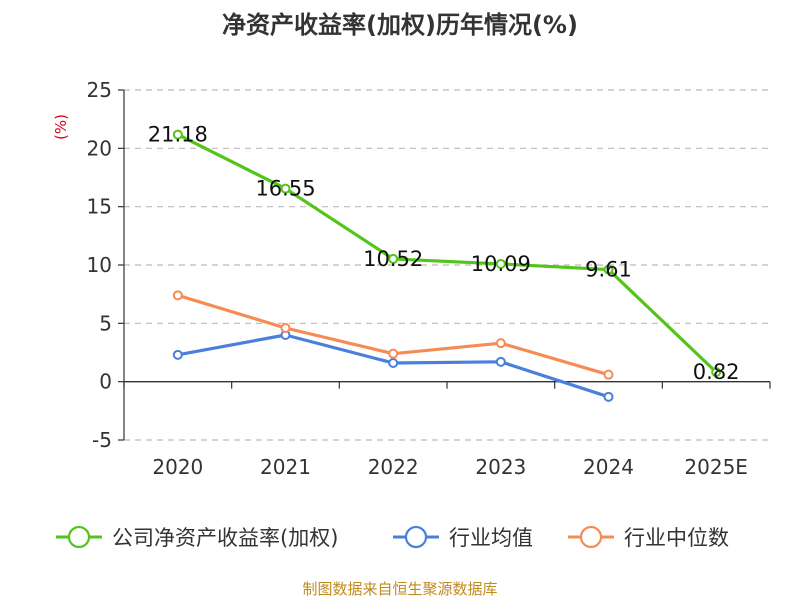 This screenshot has width=800, height=600. I want to click on y-tick-label: 0, so click(105, 382).